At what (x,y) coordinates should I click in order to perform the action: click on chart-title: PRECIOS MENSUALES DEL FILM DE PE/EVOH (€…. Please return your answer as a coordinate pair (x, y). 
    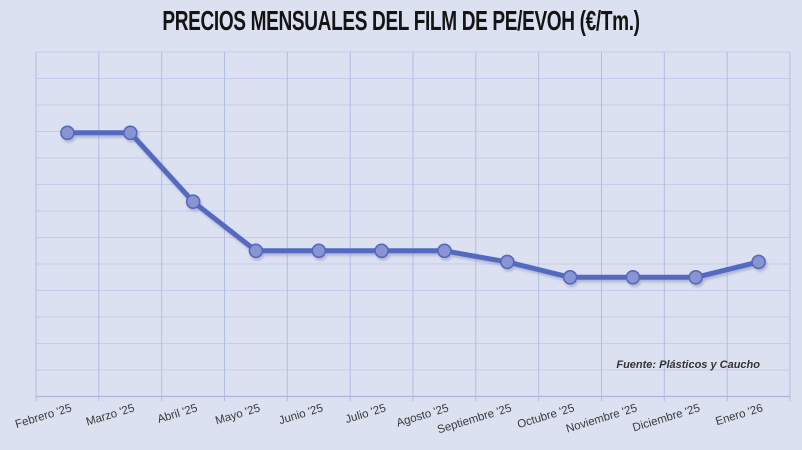
    Looking at the image, I should click on (401, 20).